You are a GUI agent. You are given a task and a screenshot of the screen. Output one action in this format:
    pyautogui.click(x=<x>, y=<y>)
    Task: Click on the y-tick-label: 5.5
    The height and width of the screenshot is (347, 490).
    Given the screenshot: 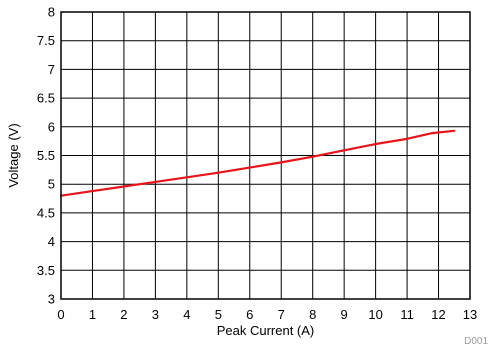 What is the action you would take?
    pyautogui.click(x=46, y=155)
    